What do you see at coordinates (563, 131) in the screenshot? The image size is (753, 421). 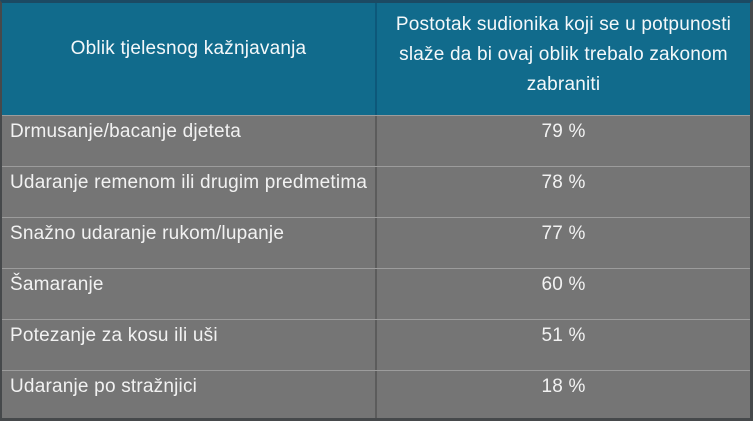 I see `row-value: 79 %` at bounding box center [563, 131].